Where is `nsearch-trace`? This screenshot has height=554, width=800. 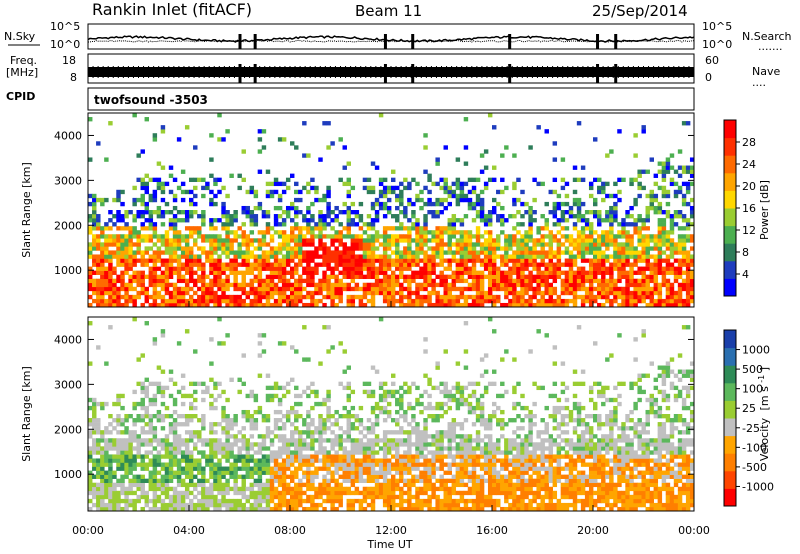 nsearch-trace is located at coordinates (390, 41).